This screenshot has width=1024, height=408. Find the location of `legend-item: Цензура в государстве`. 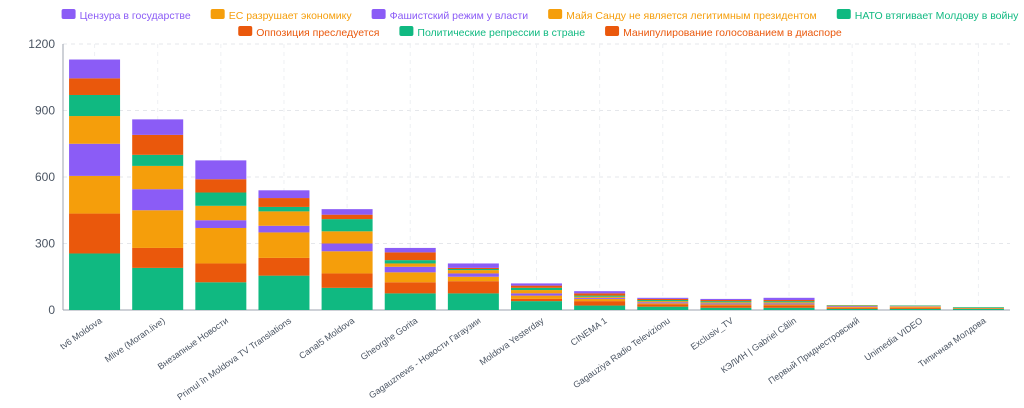

legend-item: Цензура в государстве is located at coordinates (126, 15).